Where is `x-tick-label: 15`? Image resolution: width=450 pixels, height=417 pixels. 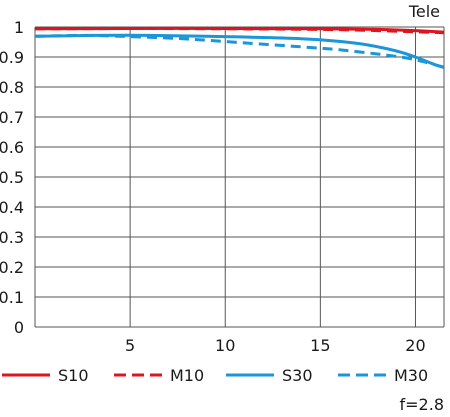
x-tick-label: 15 is located at coordinates (320, 345).